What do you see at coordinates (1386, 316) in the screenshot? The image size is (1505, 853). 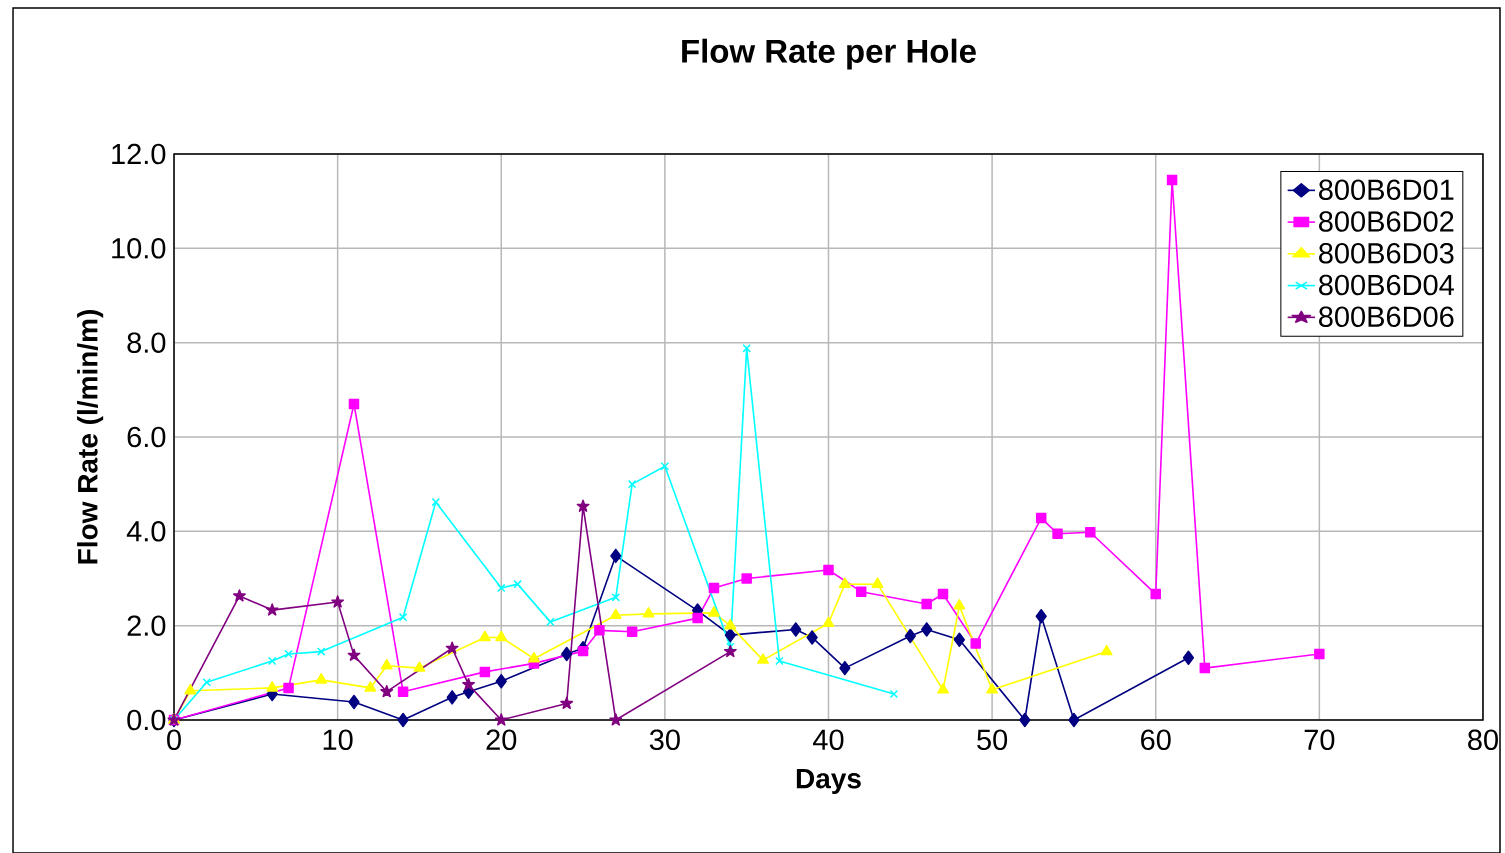 I see `legend-label: 800B6D06` at bounding box center [1386, 316].